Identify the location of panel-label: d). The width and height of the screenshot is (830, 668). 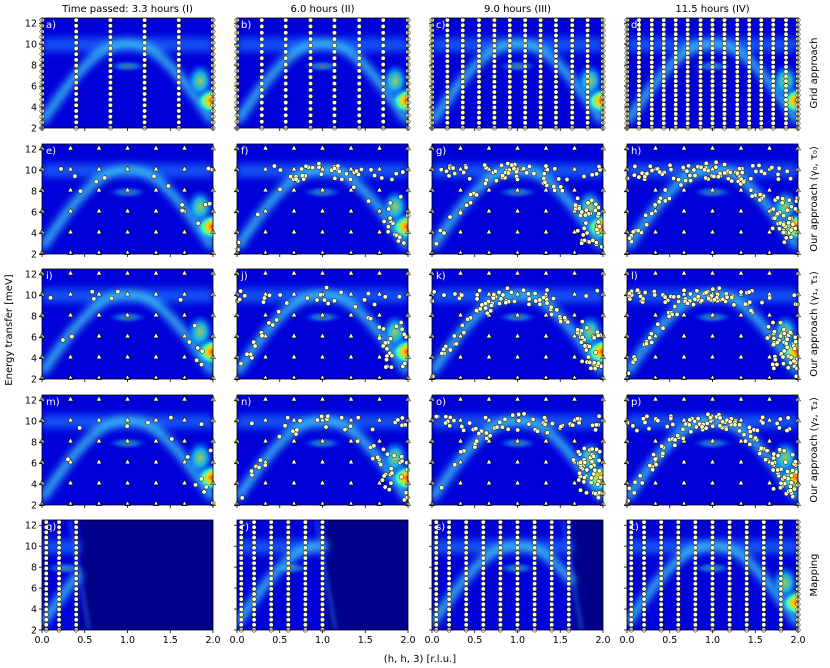
(636, 25).